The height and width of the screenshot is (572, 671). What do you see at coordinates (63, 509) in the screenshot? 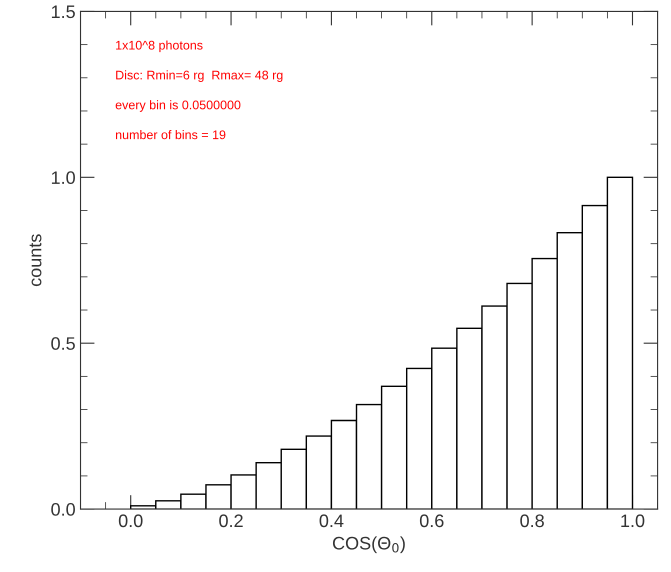
I see `y-tick-label: 0.0` at bounding box center [63, 509].